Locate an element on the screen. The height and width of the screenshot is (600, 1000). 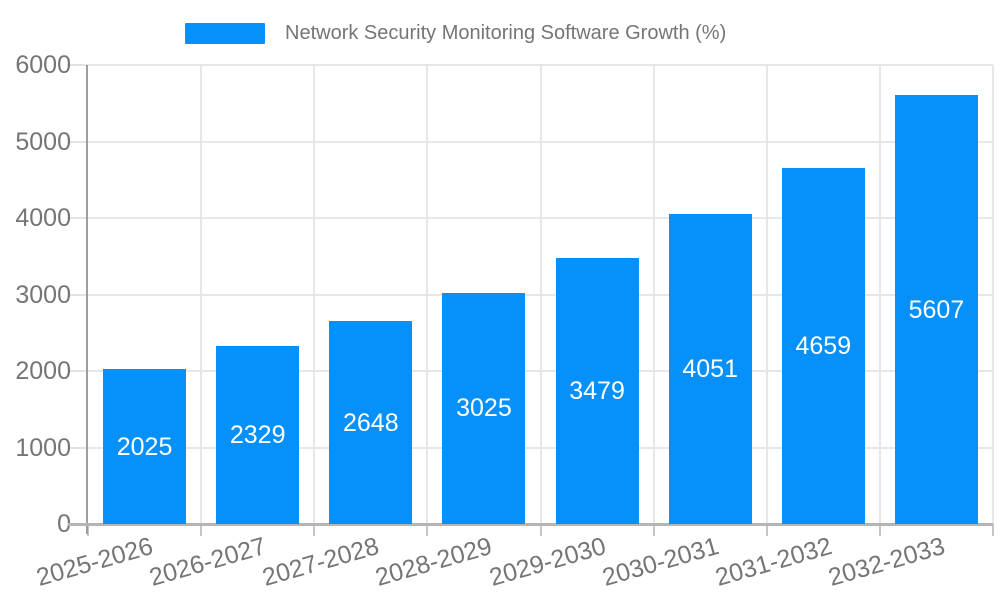
bar: 5607 is located at coordinates (936, 309).